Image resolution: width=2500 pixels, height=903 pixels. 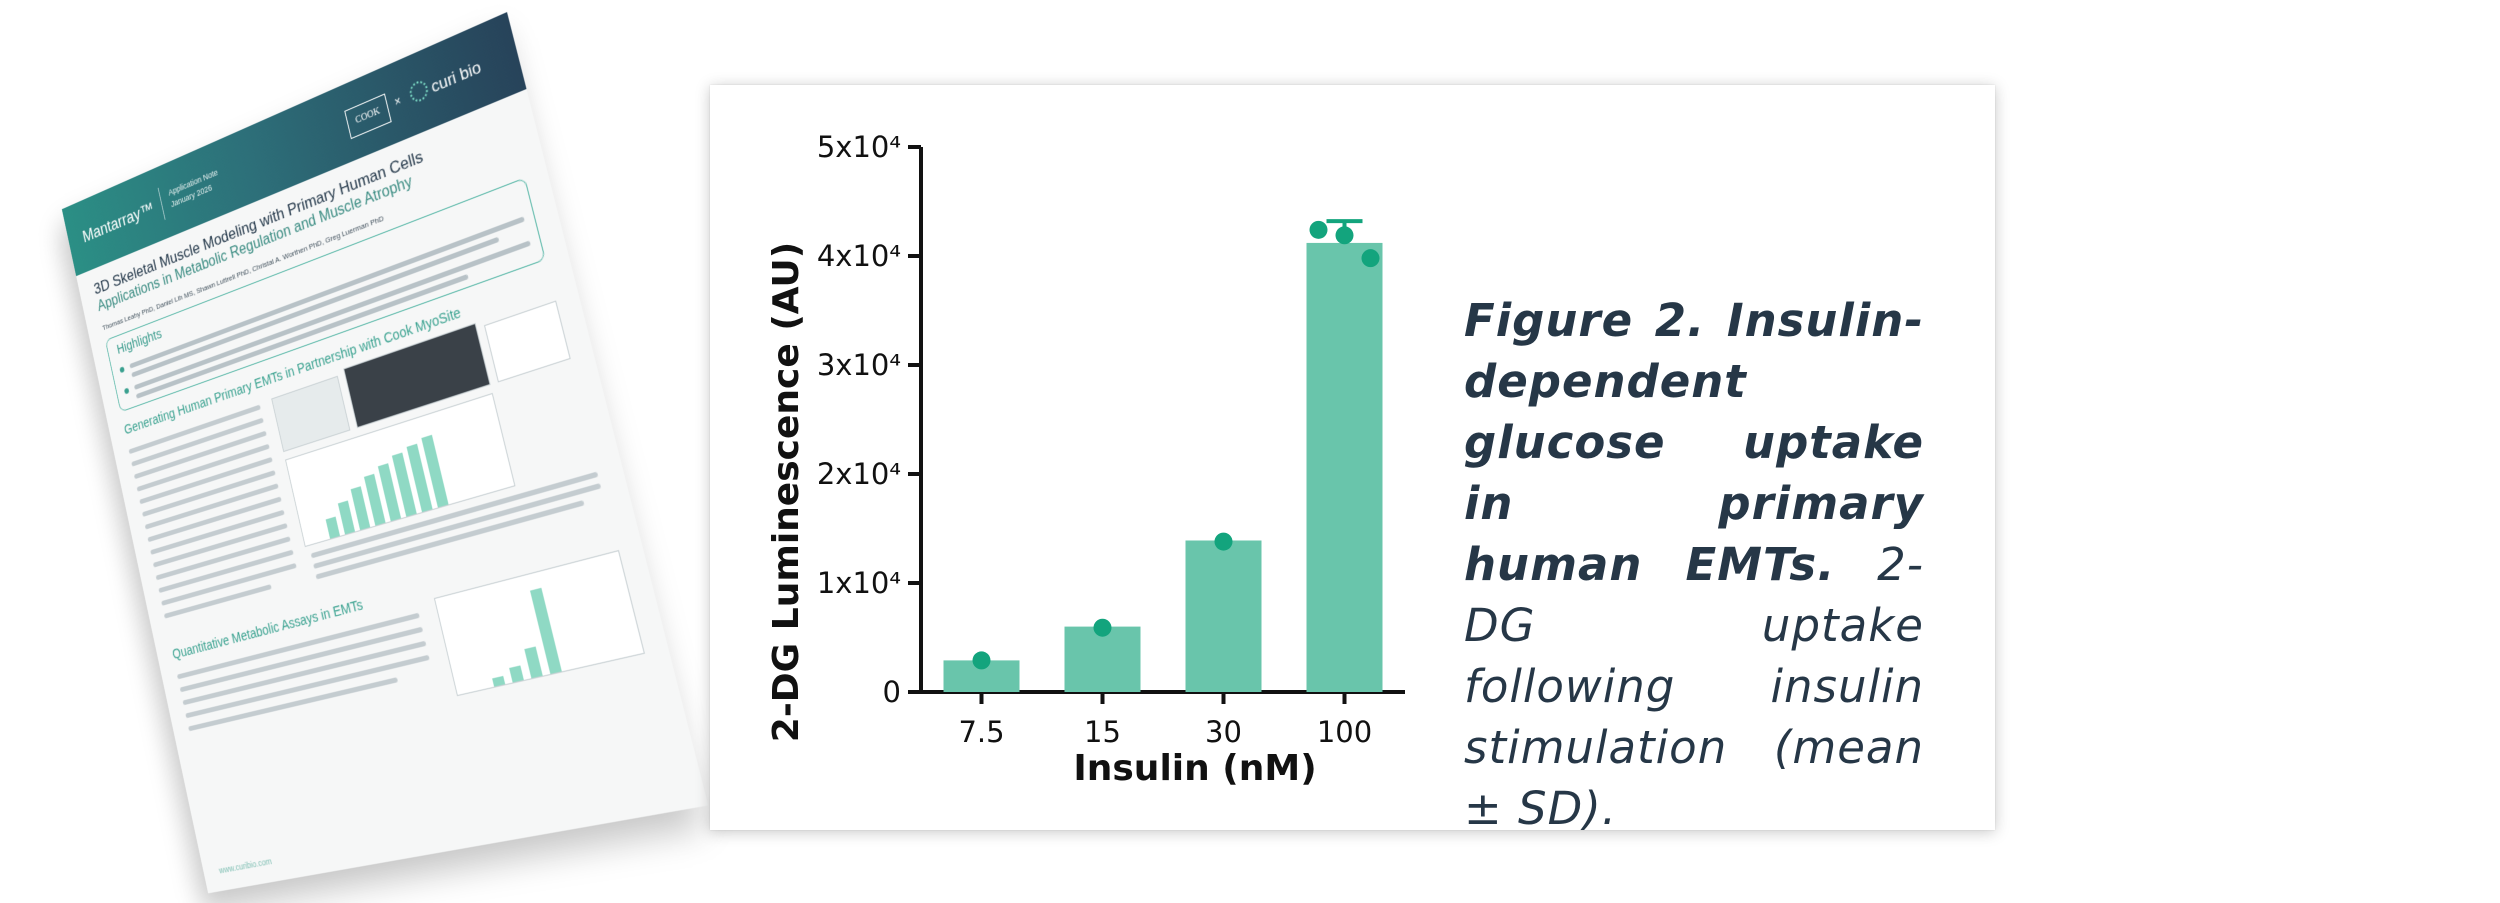 I want to click on text-line, so click(x=305, y=673).